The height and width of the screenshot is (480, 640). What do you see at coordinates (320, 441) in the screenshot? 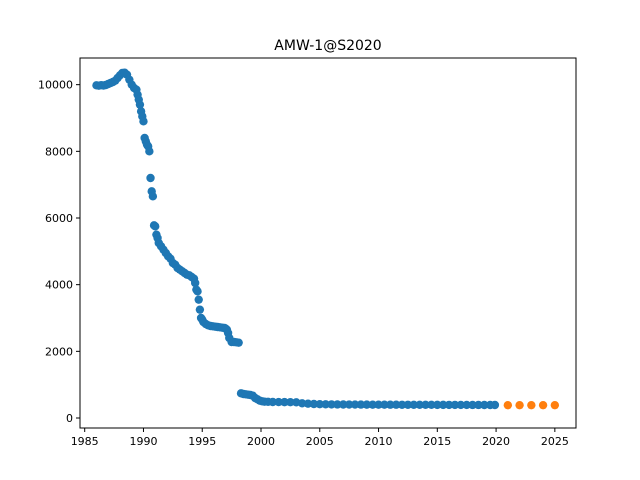
I see `x-tick-label: 2005` at bounding box center [320, 441].